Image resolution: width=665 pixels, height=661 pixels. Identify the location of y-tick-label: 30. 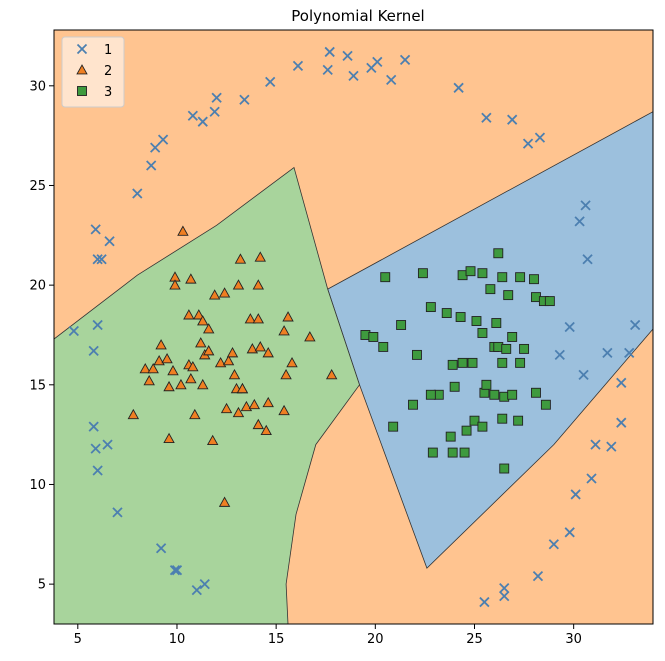
(37, 86).